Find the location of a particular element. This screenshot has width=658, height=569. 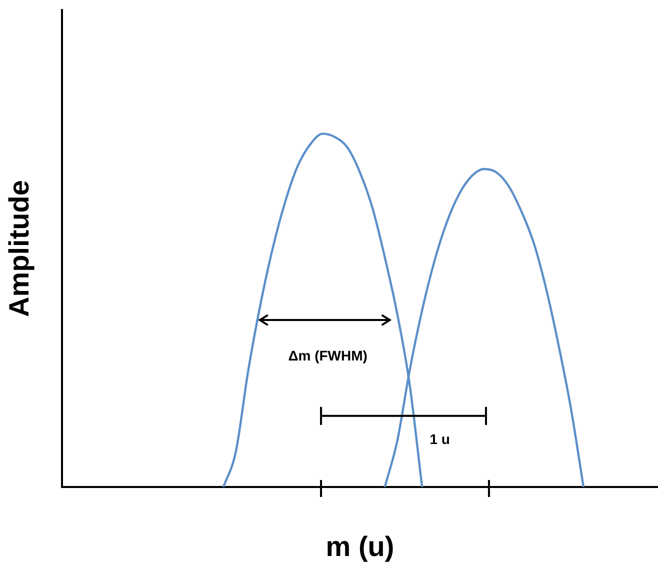

annotation: 1 u is located at coordinates (440, 439).